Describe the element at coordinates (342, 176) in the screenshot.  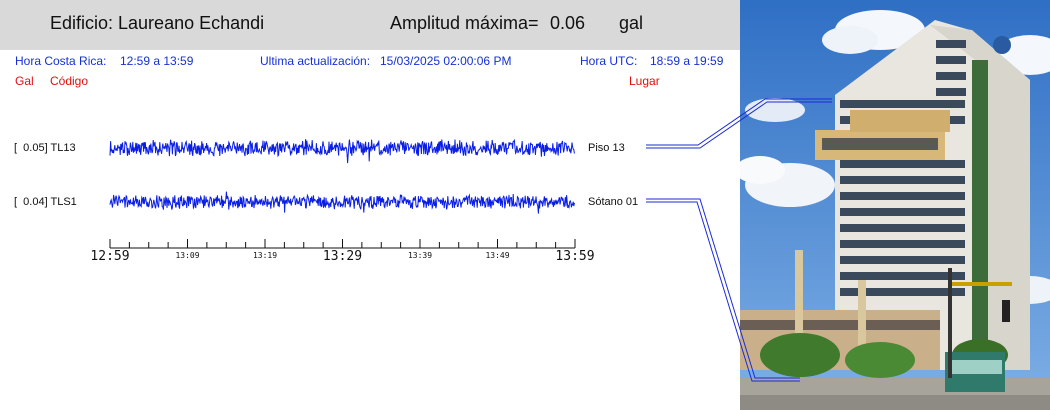
I see `seismic-traces` at that location.